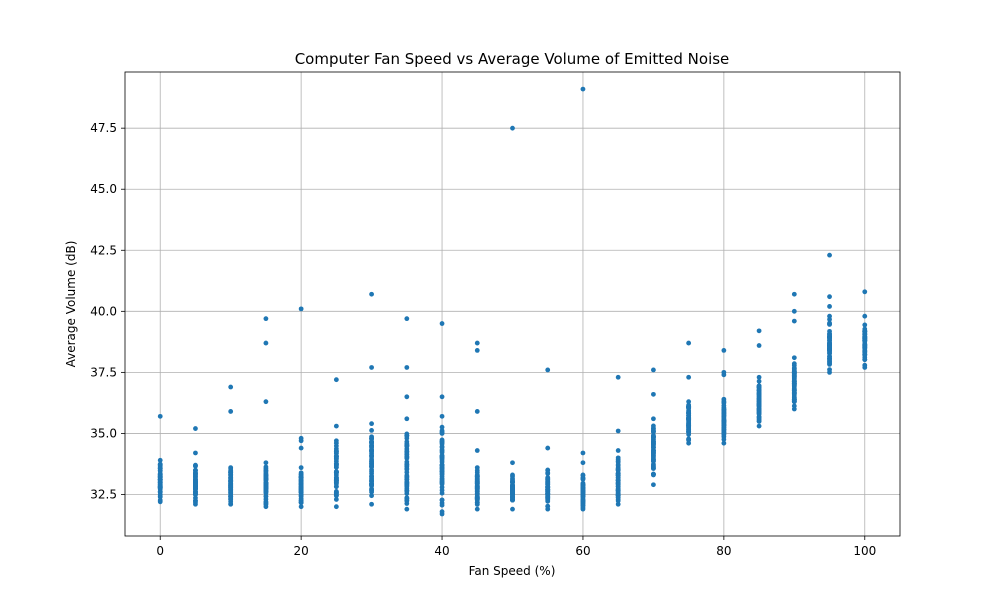 The height and width of the screenshot is (605, 1000). What do you see at coordinates (103, 494) in the screenshot?
I see `y-tick-label: 32.5` at bounding box center [103, 494].